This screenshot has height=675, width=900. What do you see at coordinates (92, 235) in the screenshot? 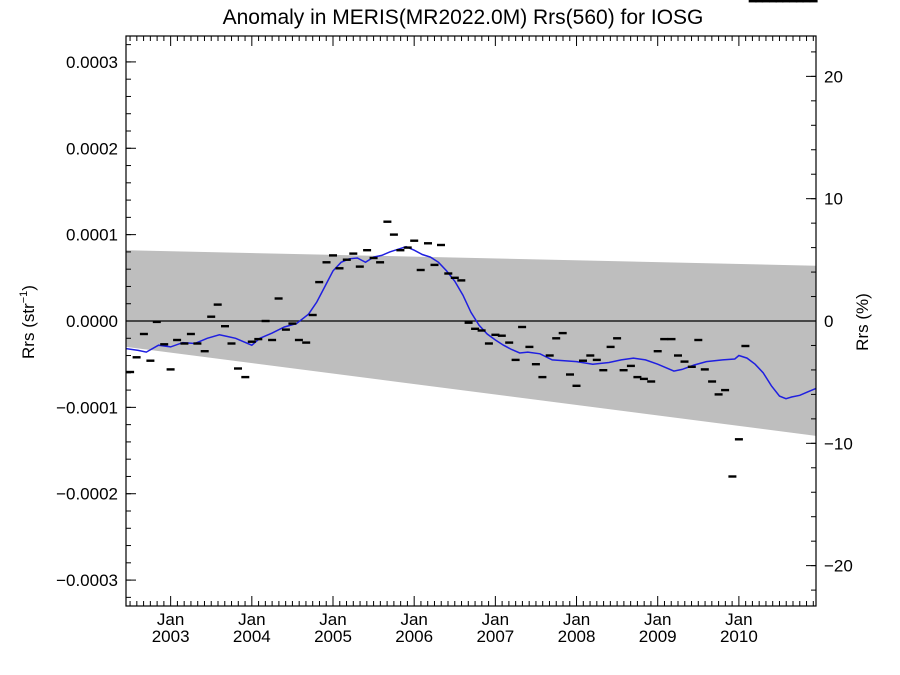
I see `y-tick-label: 0.0001` at bounding box center [92, 235].